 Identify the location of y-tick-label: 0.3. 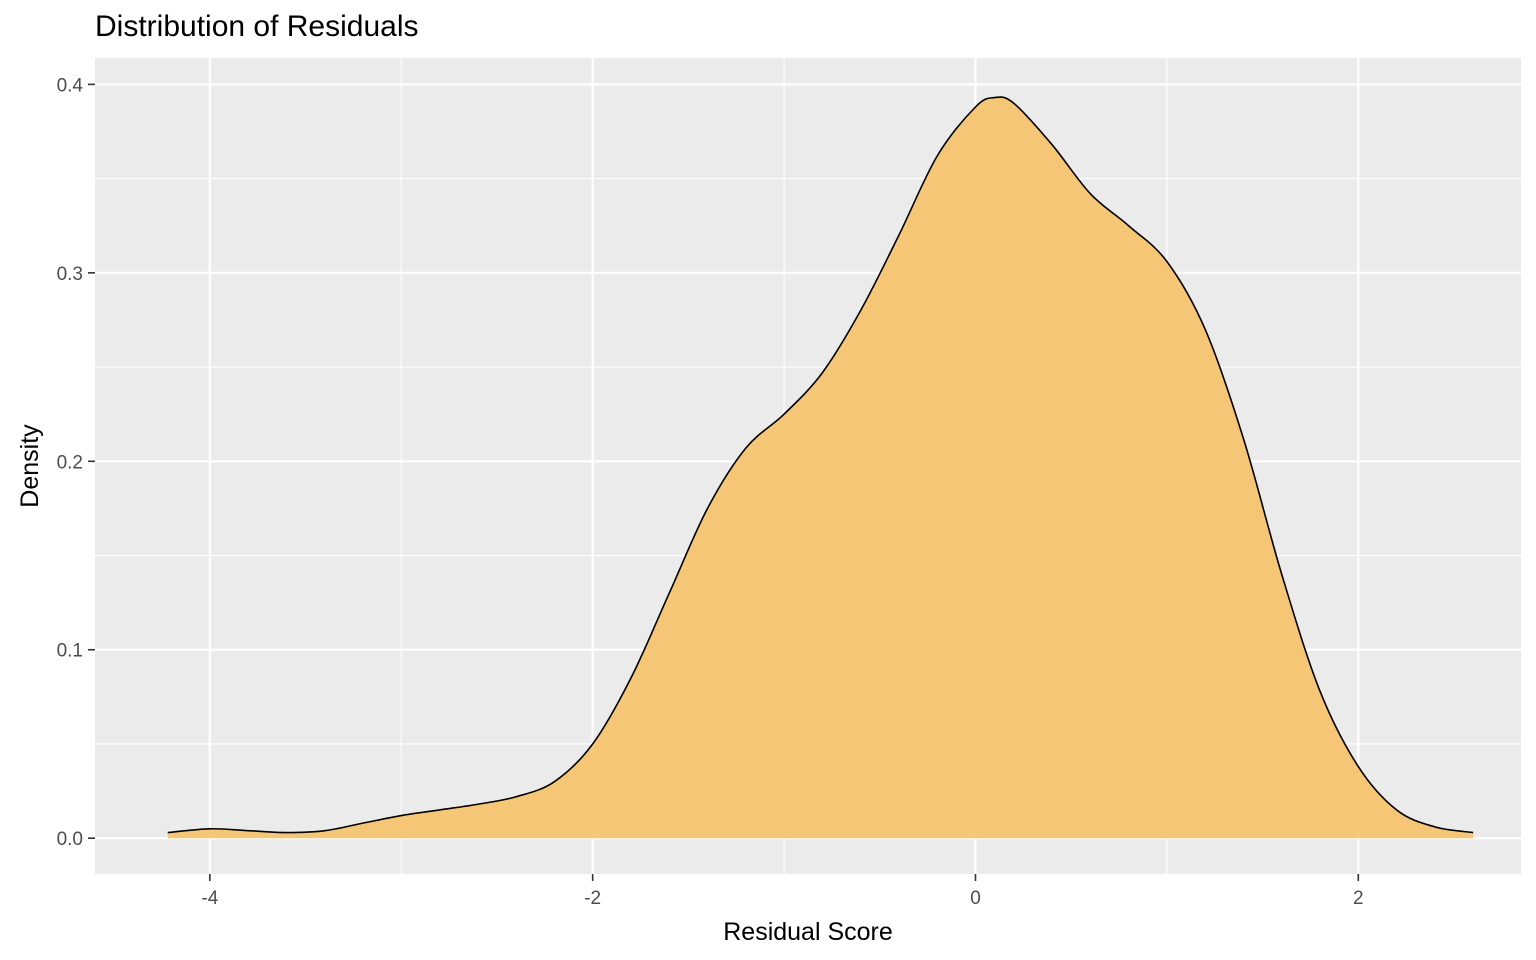
(70, 274).